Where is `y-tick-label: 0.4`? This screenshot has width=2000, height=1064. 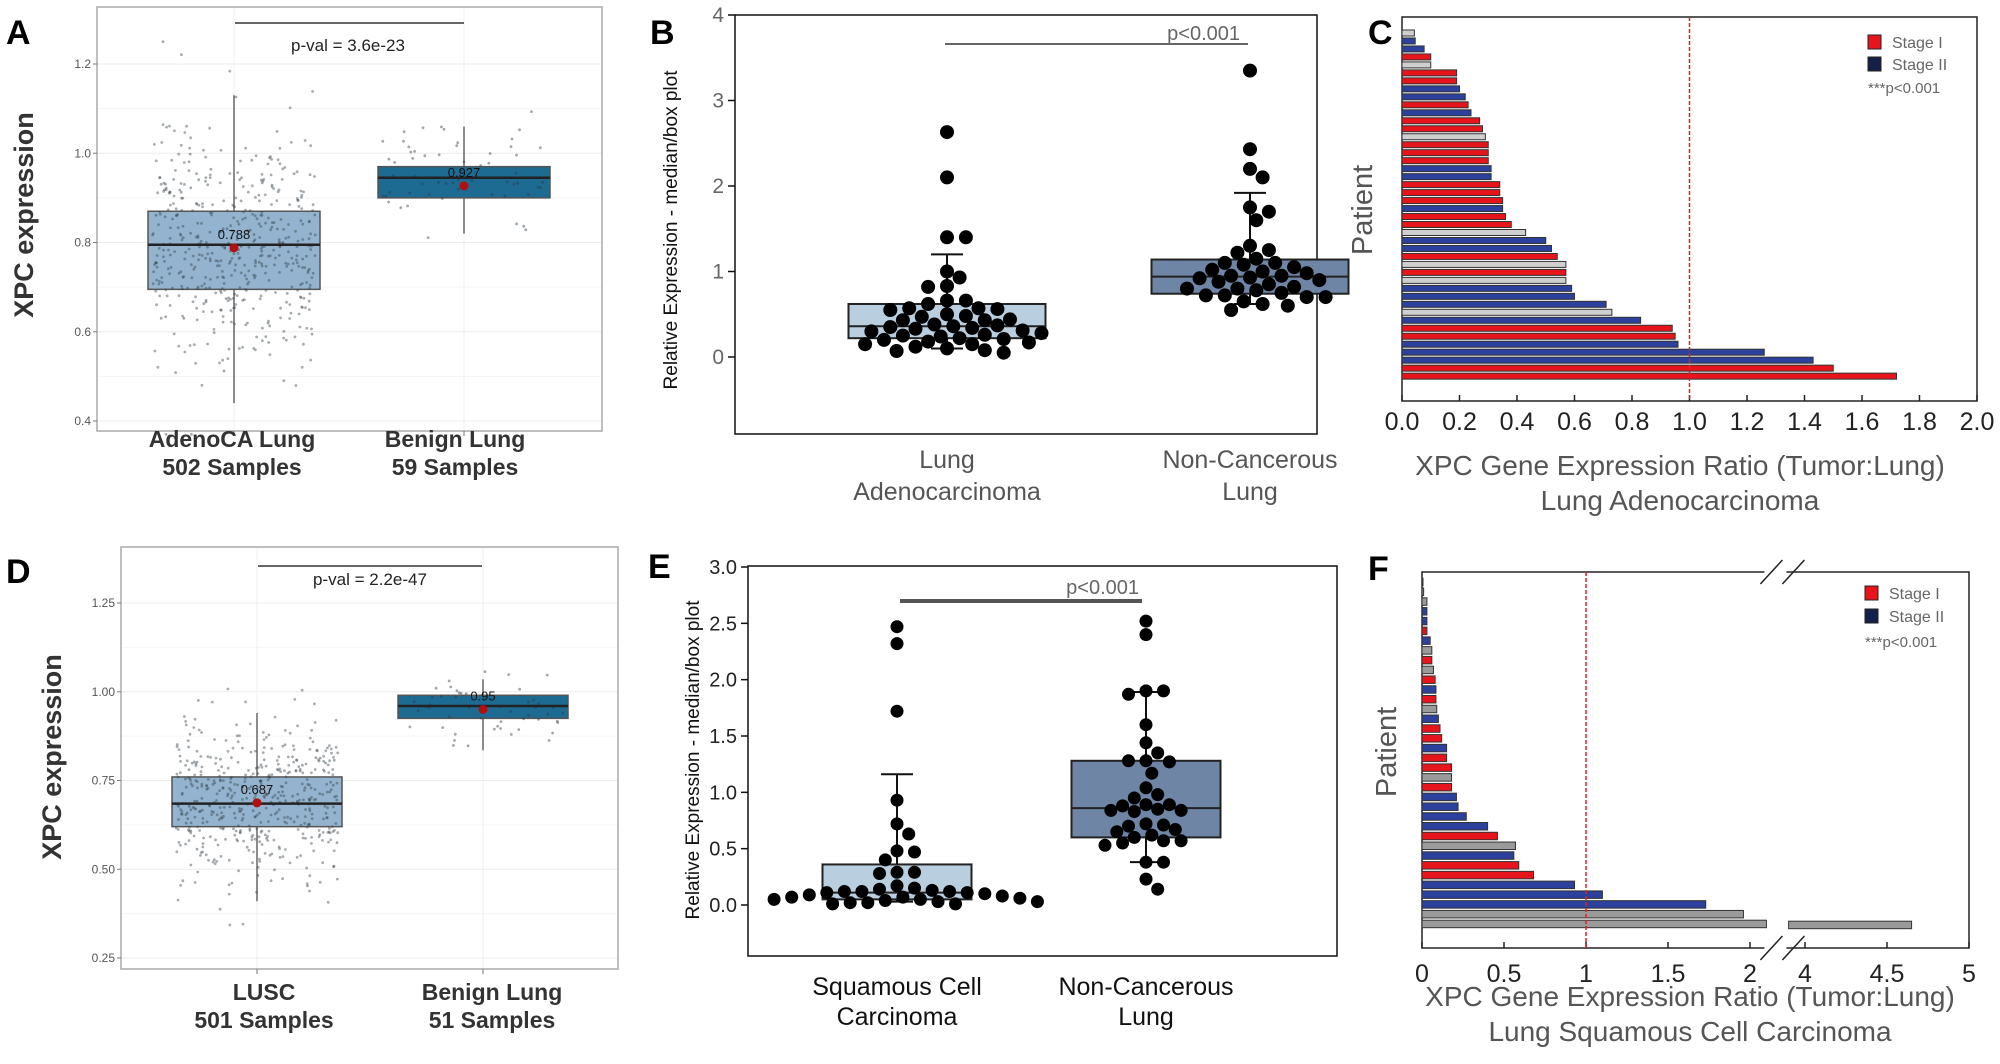 y-tick-label: 0.4 is located at coordinates (82, 421).